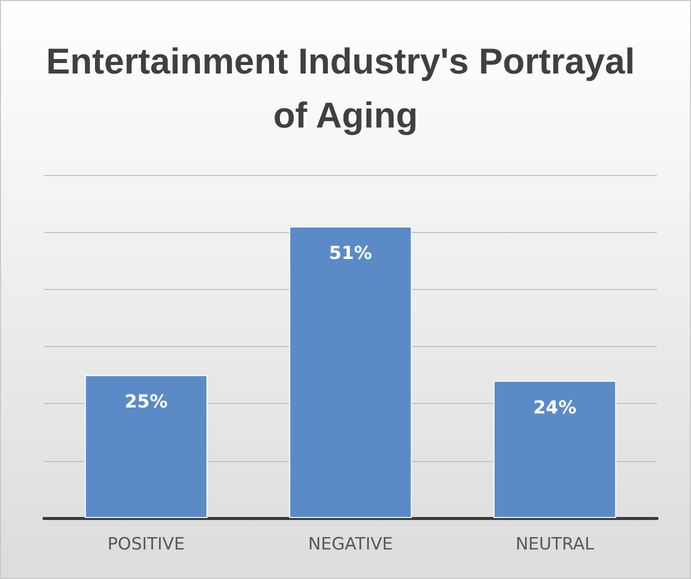 The height and width of the screenshot is (579, 691). What do you see at coordinates (146, 402) in the screenshot?
I see `data-label: 25%` at bounding box center [146, 402].